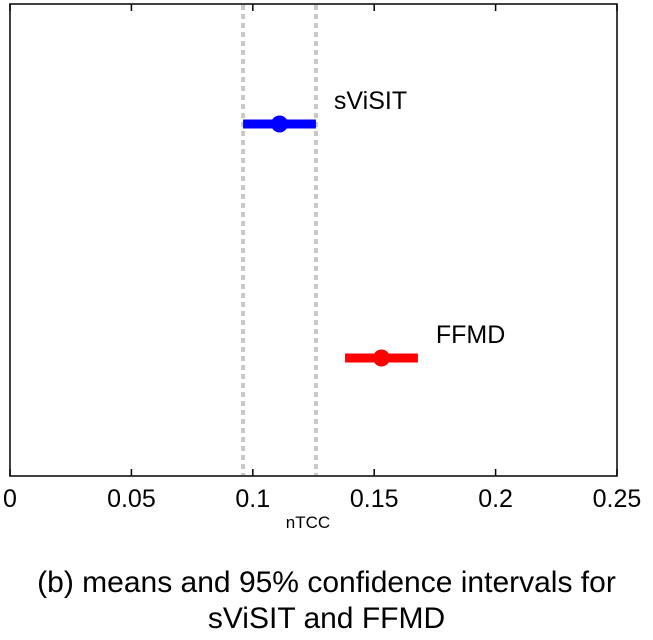 The width and height of the screenshot is (653, 640). What do you see at coordinates (470, 335) in the screenshot?
I see `ffmd-series-label: FFMD` at bounding box center [470, 335].